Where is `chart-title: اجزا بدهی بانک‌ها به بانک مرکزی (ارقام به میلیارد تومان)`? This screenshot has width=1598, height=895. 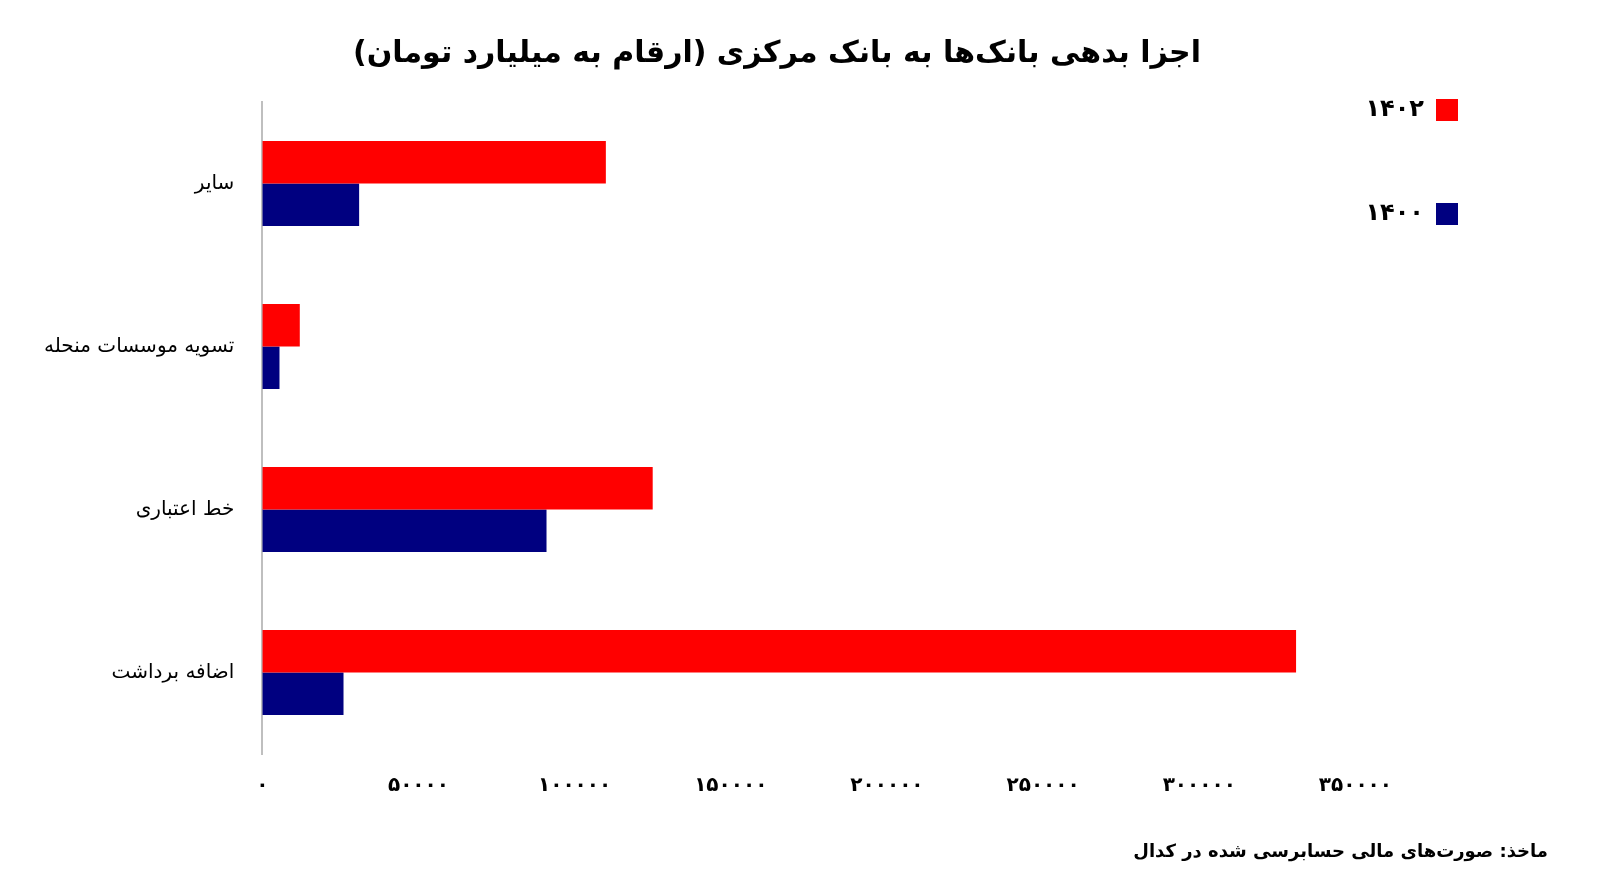 chart-title: اجزا بدهی بانک‌ها به بانک مرکزی (ارقام به میلیارد تومان) is located at coordinates (777, 51).